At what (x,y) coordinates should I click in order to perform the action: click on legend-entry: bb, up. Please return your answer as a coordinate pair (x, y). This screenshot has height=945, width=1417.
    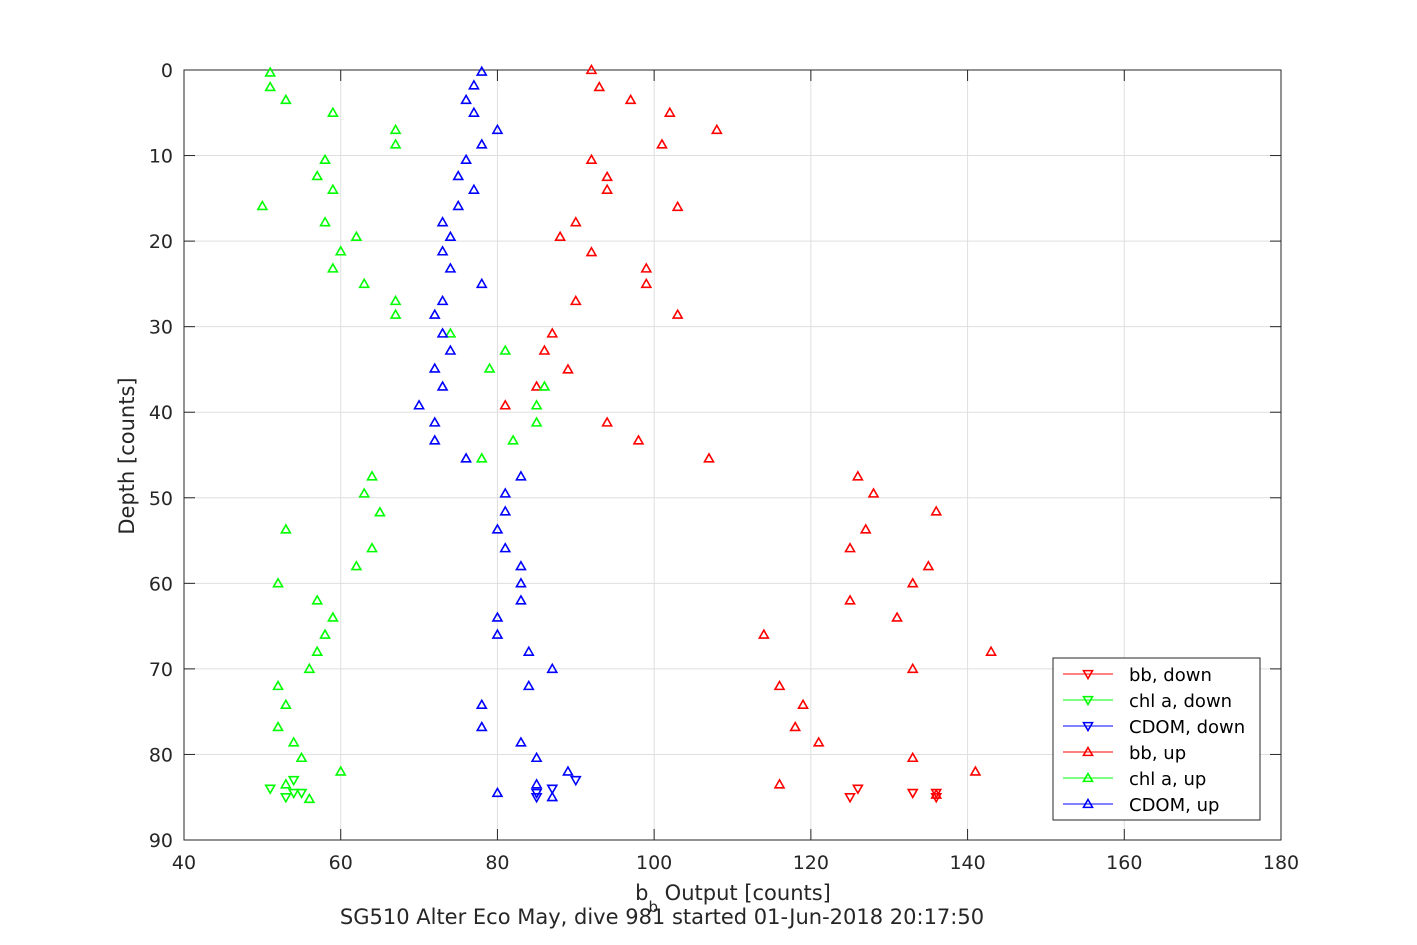
    Looking at the image, I should click on (1124, 753).